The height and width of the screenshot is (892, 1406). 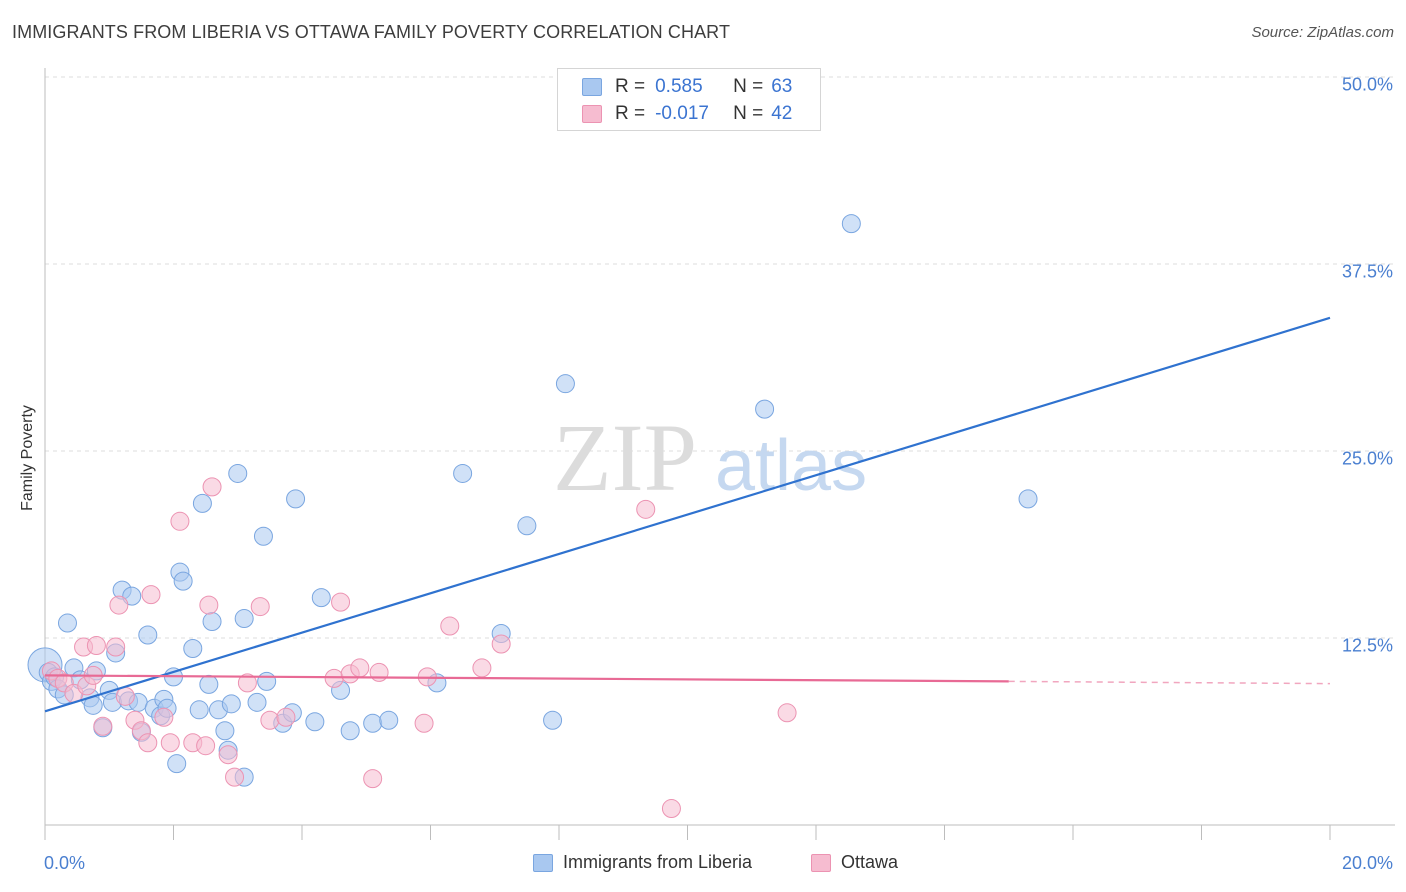 I want to click on watermark-atlas: atlas, so click(x=791, y=466).